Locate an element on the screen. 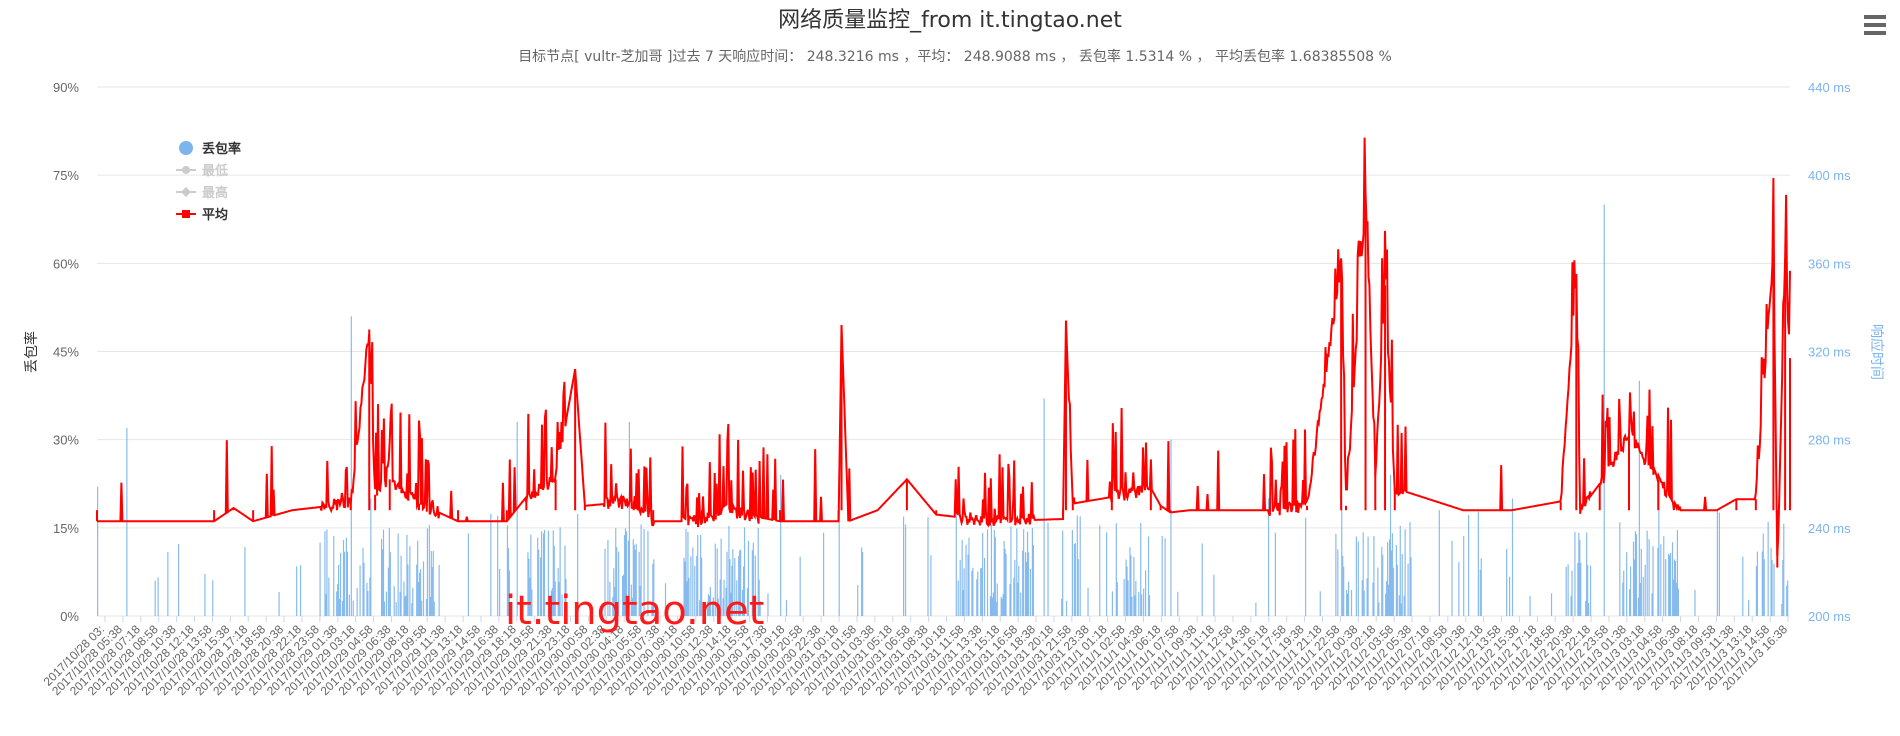 The height and width of the screenshot is (736, 1900). legend-item: 最高 is located at coordinates (202, 193).